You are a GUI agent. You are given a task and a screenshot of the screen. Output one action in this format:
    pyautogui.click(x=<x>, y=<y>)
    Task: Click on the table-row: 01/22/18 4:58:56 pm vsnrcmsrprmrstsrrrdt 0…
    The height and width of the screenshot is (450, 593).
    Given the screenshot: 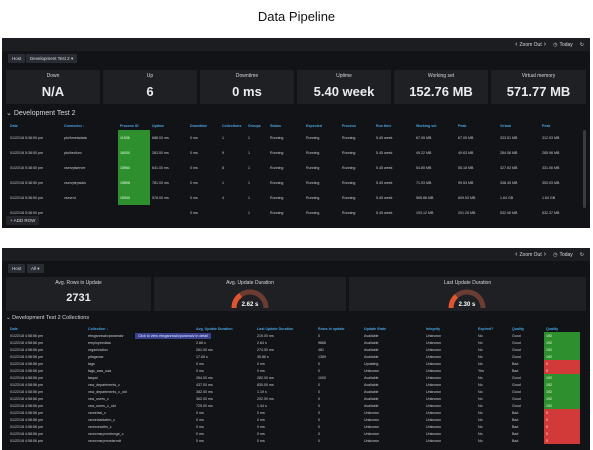 What is the action you would take?
    pyautogui.click(x=294, y=440)
    